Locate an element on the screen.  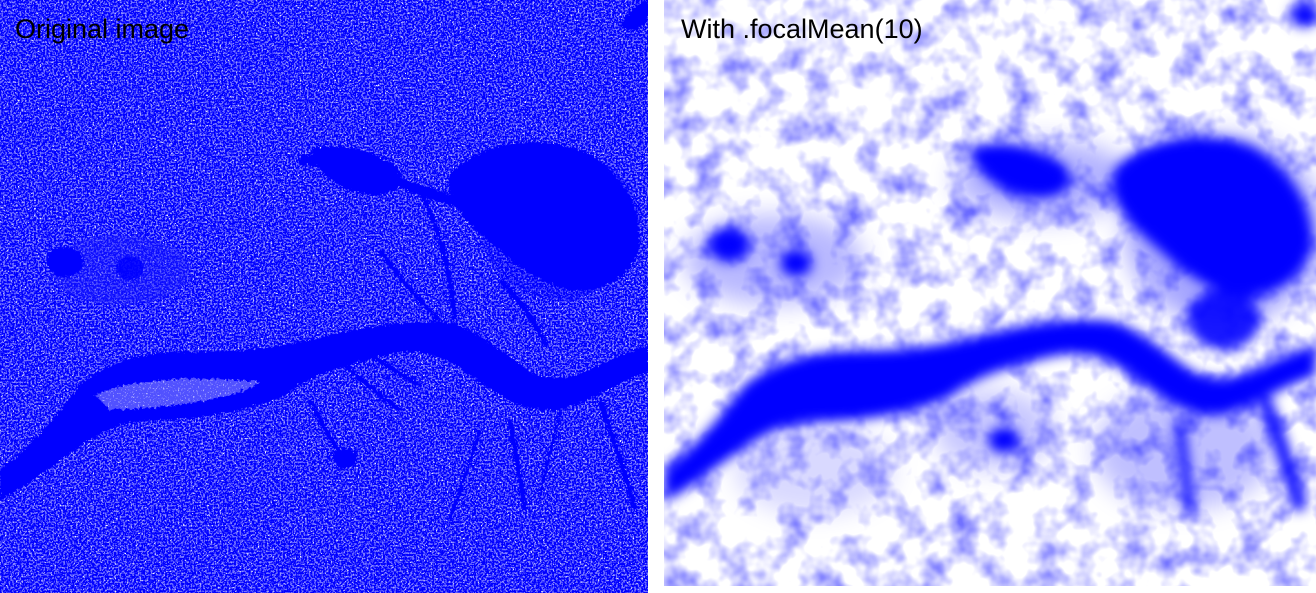
original-image-caption: Original image is located at coordinates (102, 29).